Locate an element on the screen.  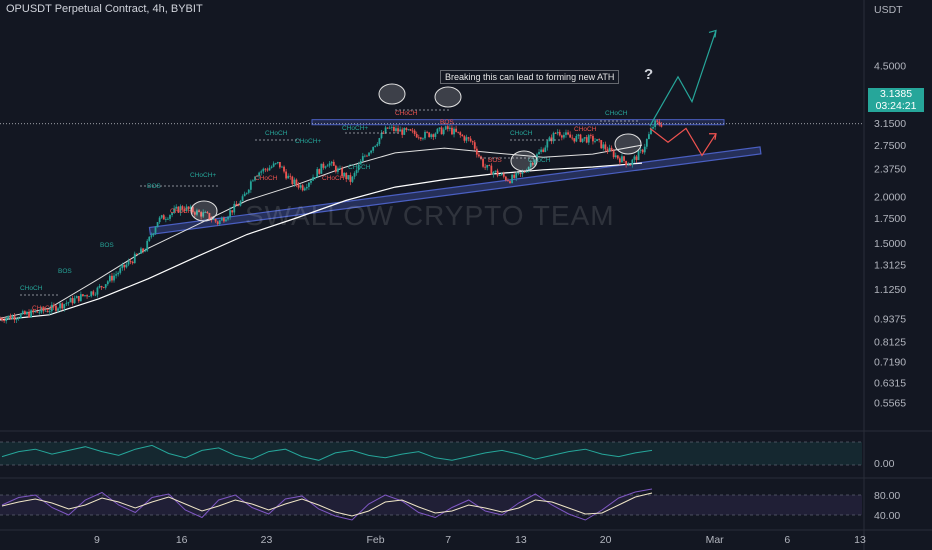
chart-title: OPUSDT Perpetual Contract, 4h, BYBIT is located at coordinates (104, 9).